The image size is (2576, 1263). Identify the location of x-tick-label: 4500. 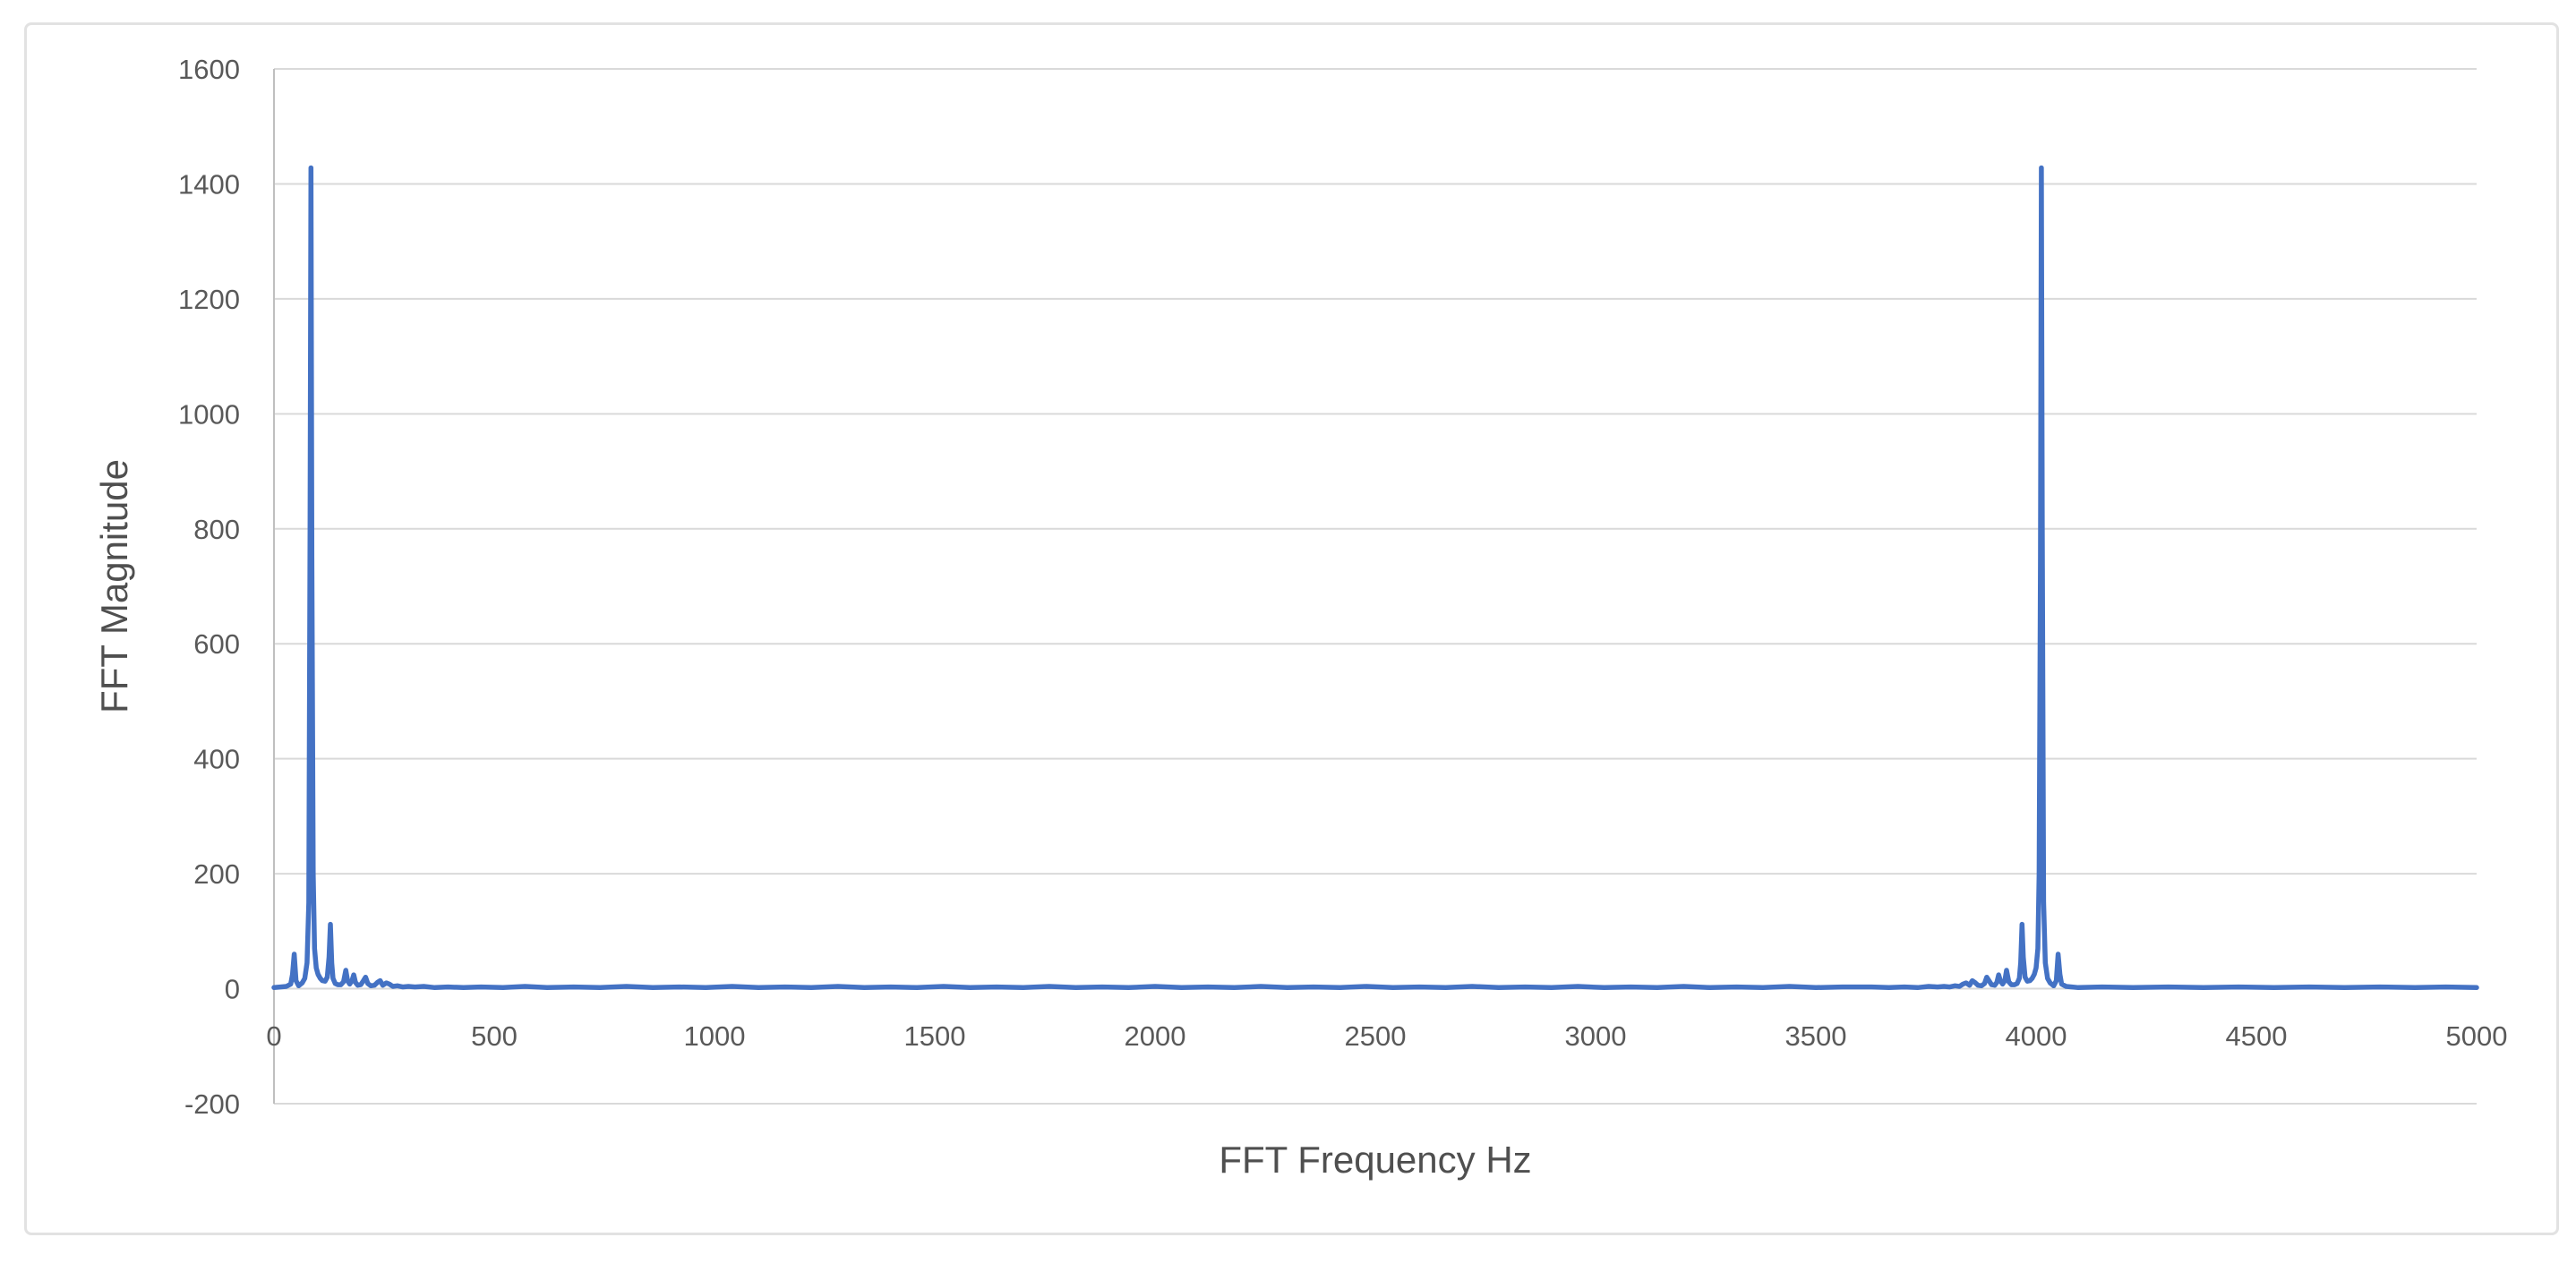
(2257, 1036).